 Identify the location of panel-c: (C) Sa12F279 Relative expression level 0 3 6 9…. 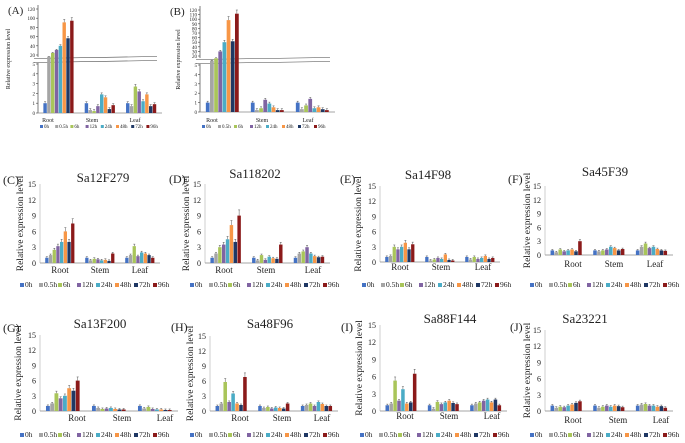
(86, 229).